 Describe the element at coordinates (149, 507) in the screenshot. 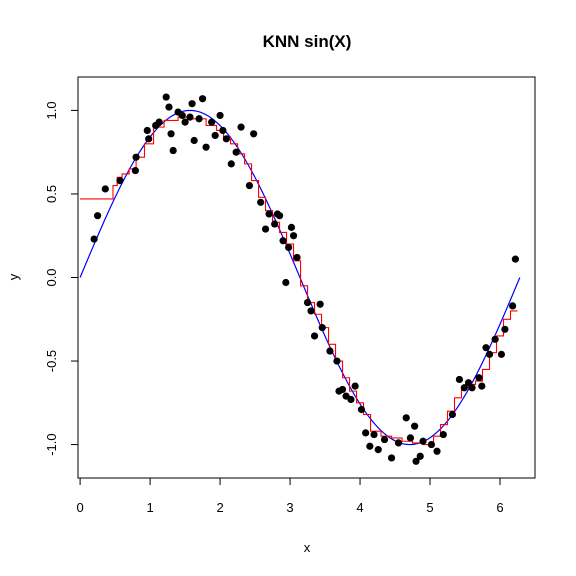

I see `x-tick-label: 1` at that location.